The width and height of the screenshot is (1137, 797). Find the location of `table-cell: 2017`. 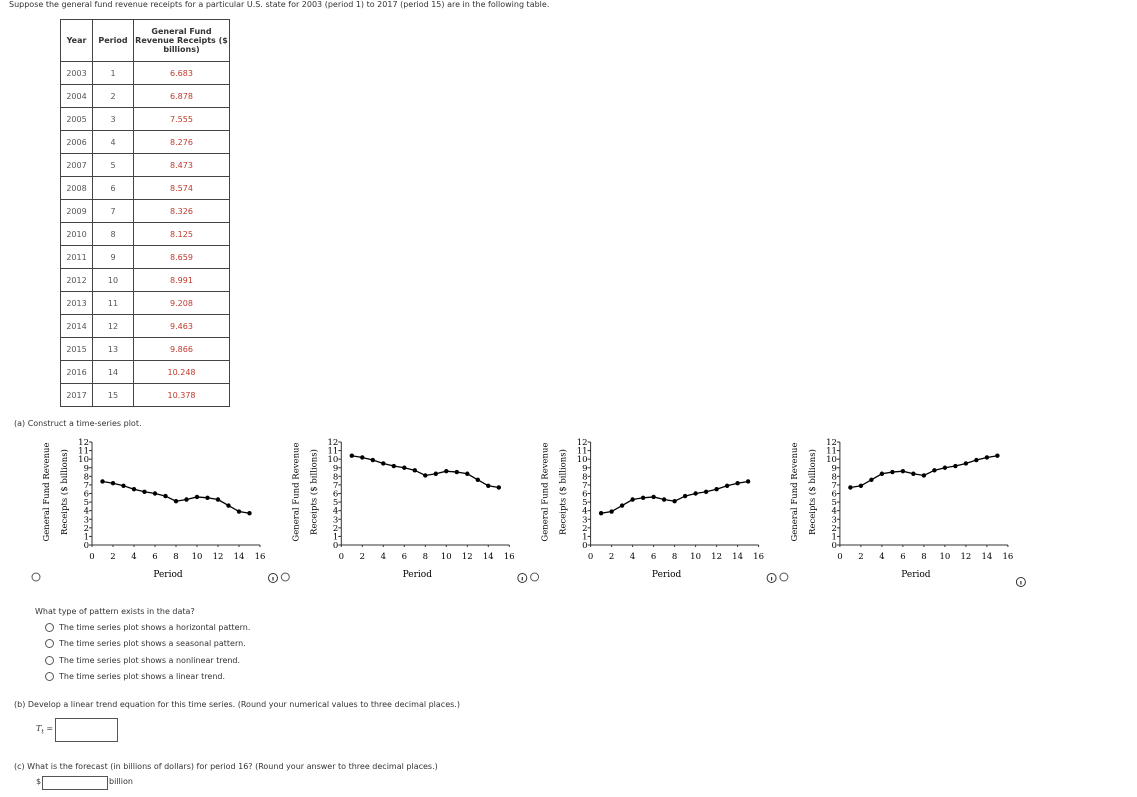

table-cell: 2017 is located at coordinates (76, 395).